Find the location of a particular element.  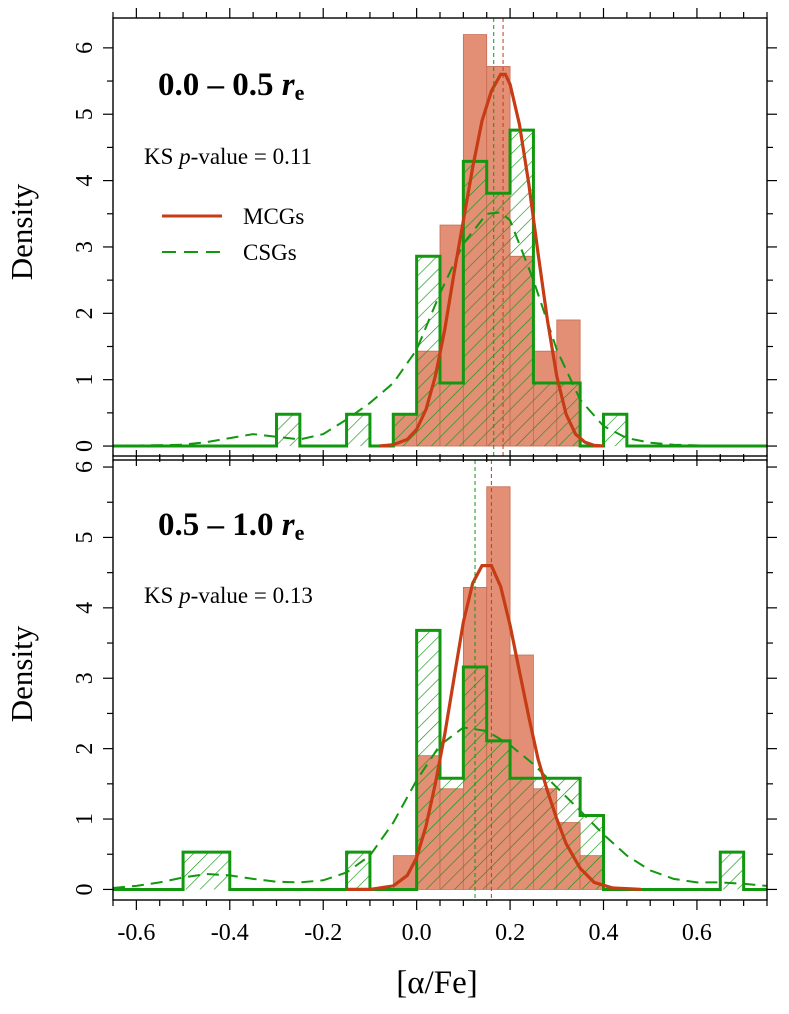

bottom-ks-pvalue: KS p-value = 0.13 is located at coordinates (228, 595).